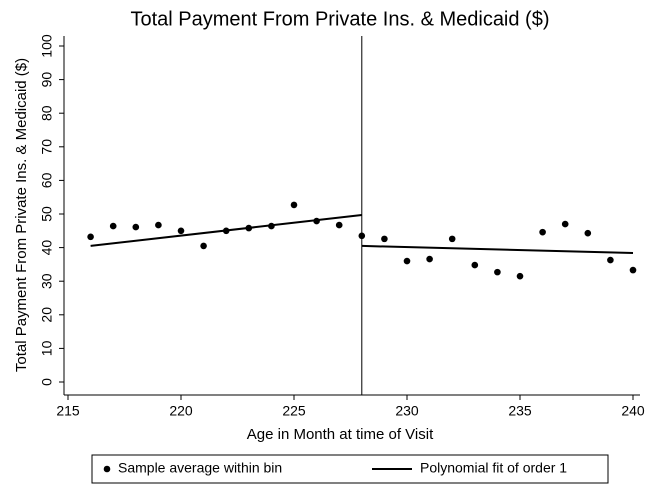  Describe the element at coordinates (47, 382) in the screenshot. I see `y-tick-label: 0` at that location.